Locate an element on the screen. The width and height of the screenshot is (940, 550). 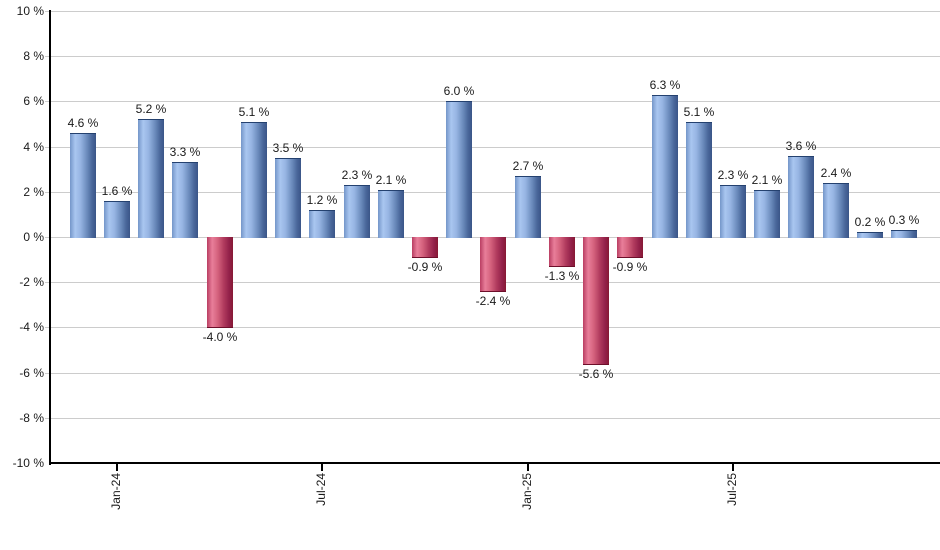
y-axis-line is located at coordinates (50, 237).